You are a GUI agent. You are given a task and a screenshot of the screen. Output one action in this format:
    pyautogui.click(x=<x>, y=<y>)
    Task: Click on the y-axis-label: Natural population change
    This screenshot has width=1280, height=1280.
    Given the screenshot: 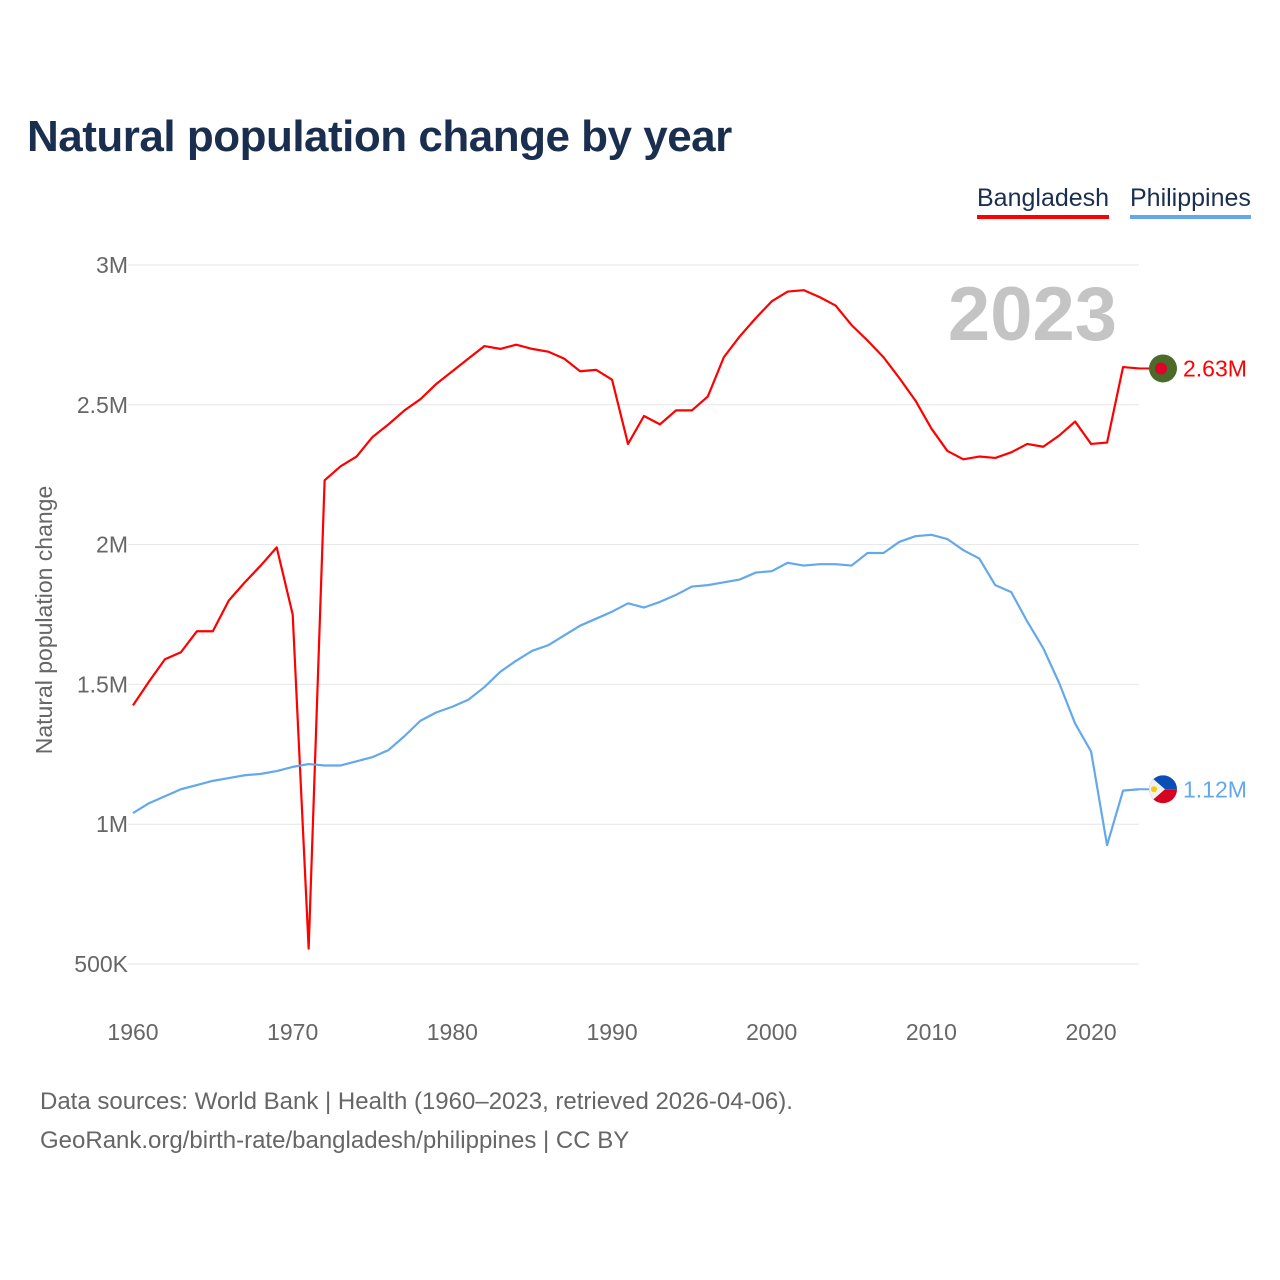 What is the action you would take?
    pyautogui.click(x=44, y=620)
    